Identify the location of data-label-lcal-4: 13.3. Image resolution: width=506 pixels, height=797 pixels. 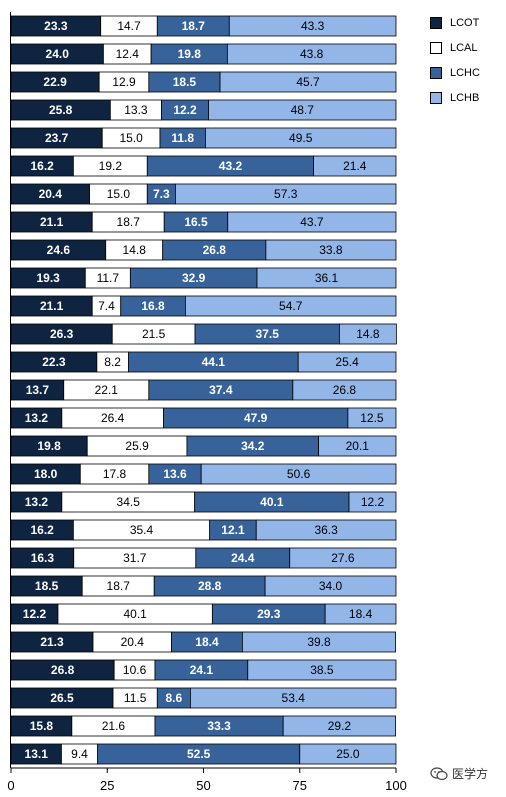
(136, 110).